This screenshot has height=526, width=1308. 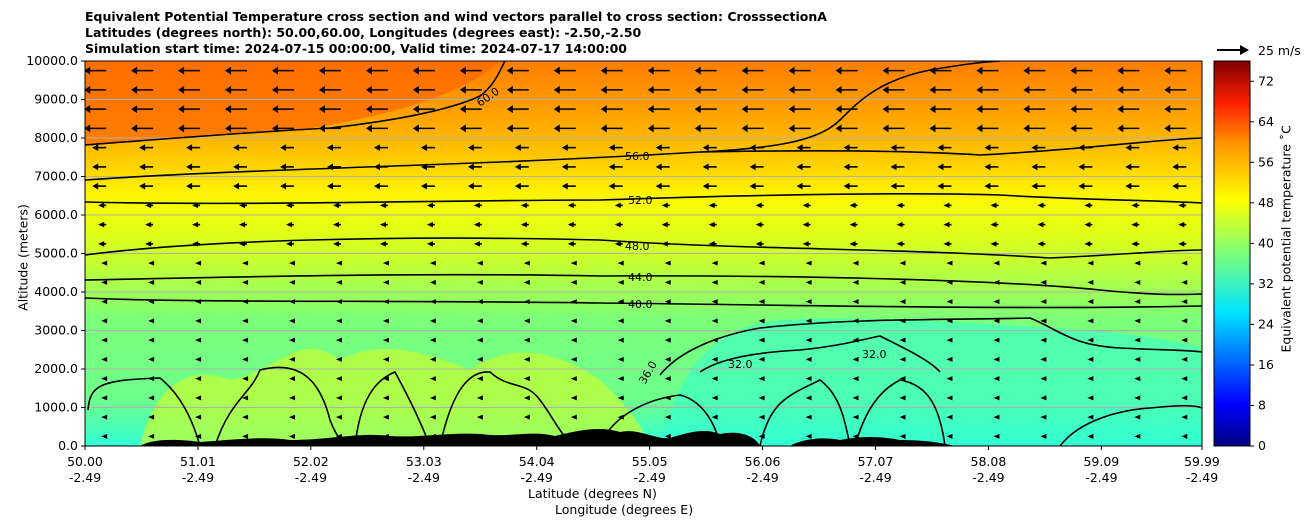 What do you see at coordinates (660, 420) in the screenshot?
I see `contour-36c` at bounding box center [660, 420].